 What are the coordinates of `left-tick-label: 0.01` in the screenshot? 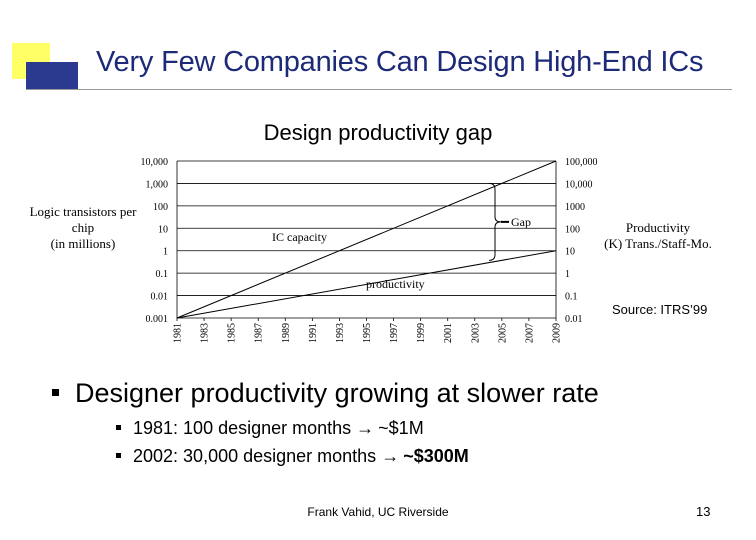 It's located at (160, 297).